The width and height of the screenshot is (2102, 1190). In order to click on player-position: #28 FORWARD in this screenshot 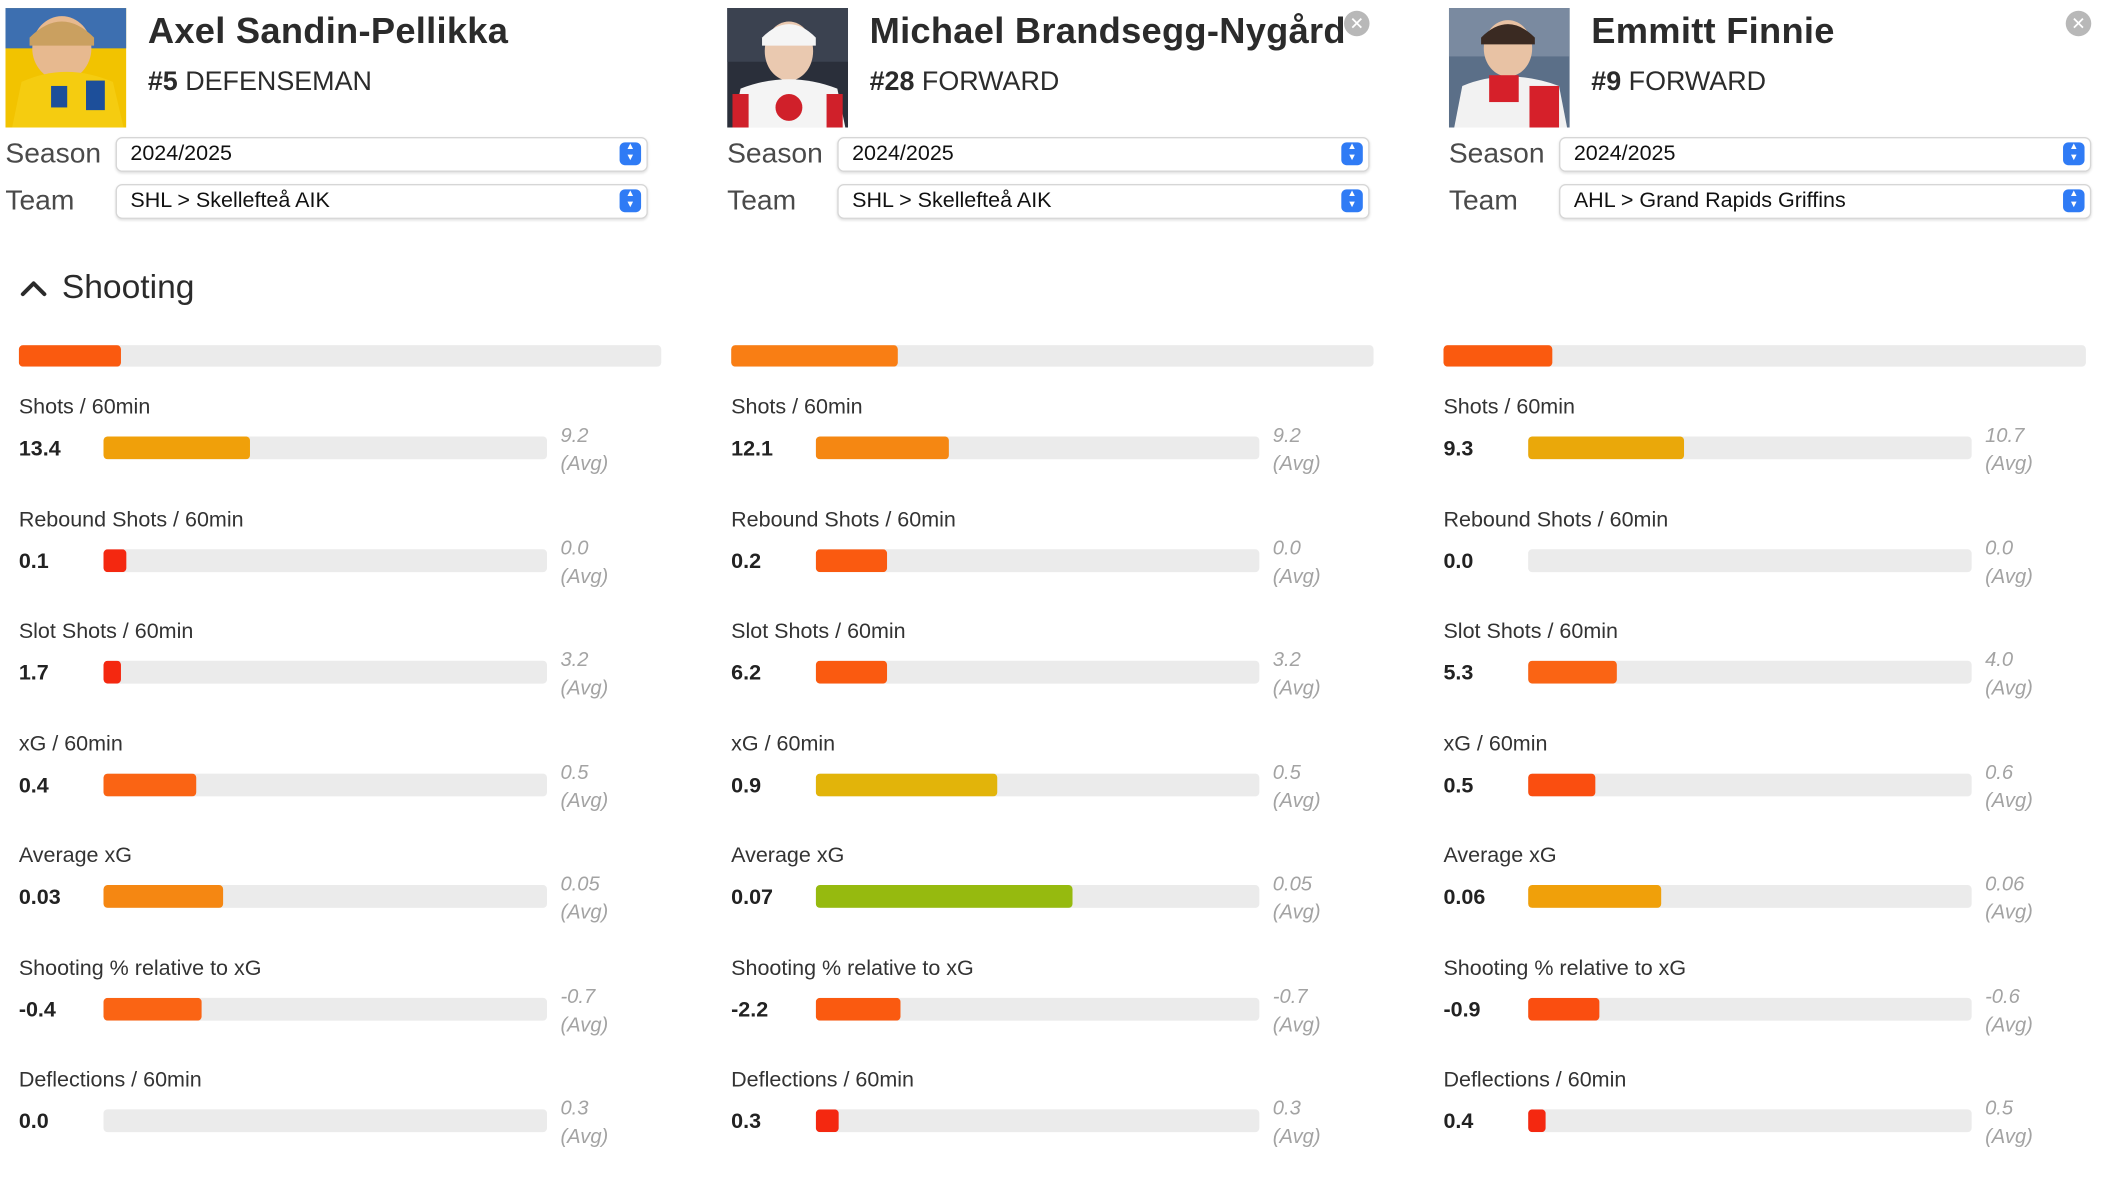, I will do `click(965, 82)`.